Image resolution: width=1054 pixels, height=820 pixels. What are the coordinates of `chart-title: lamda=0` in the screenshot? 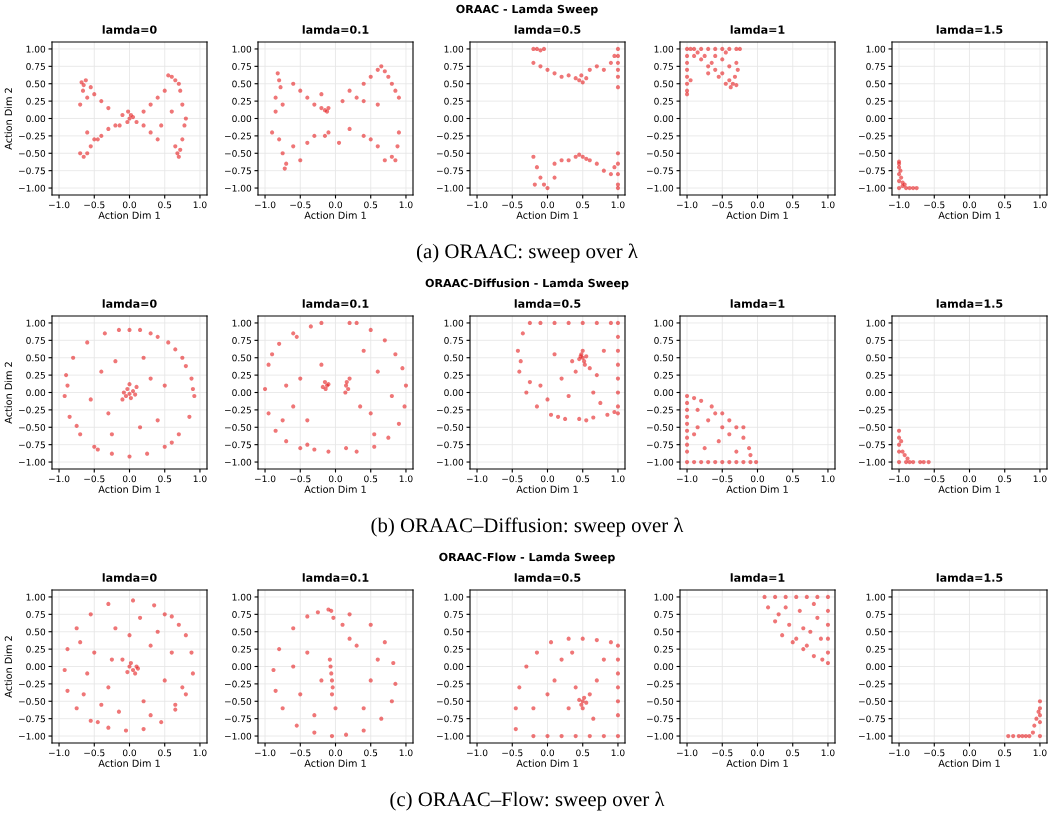 It's located at (129, 303).